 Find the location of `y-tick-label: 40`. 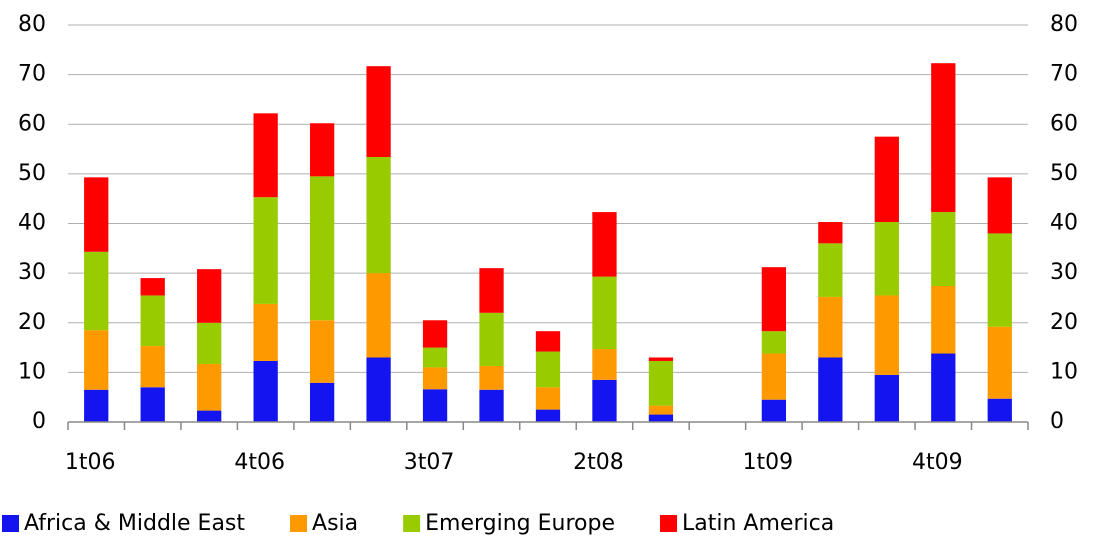

y-tick-label: 40 is located at coordinates (32, 223).